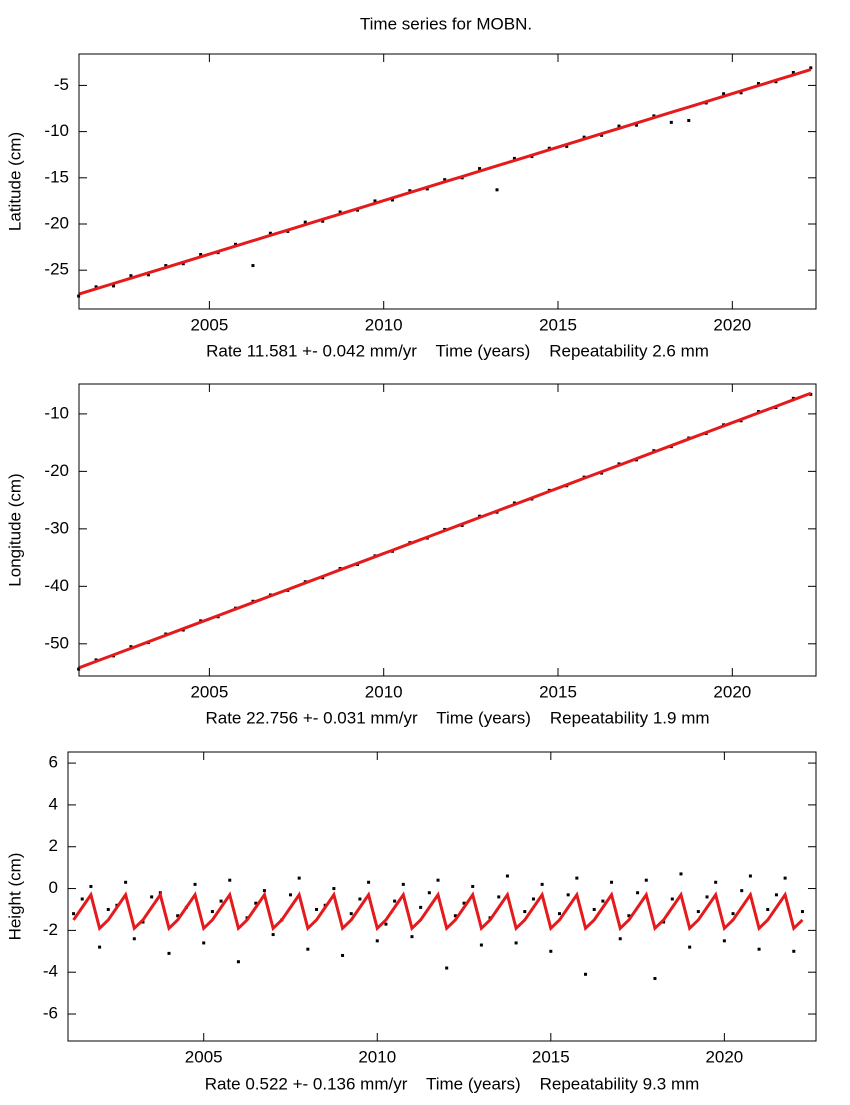  Describe the element at coordinates (56, 585) in the screenshot. I see `y-tick-label: -40` at that location.